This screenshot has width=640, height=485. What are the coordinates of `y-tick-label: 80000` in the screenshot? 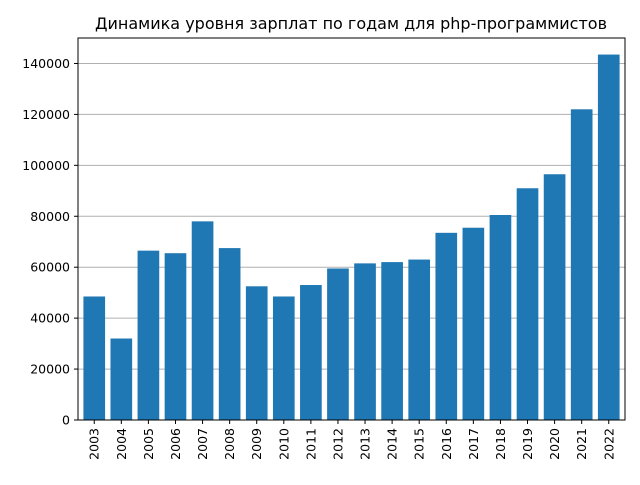 It's located at (50, 216).